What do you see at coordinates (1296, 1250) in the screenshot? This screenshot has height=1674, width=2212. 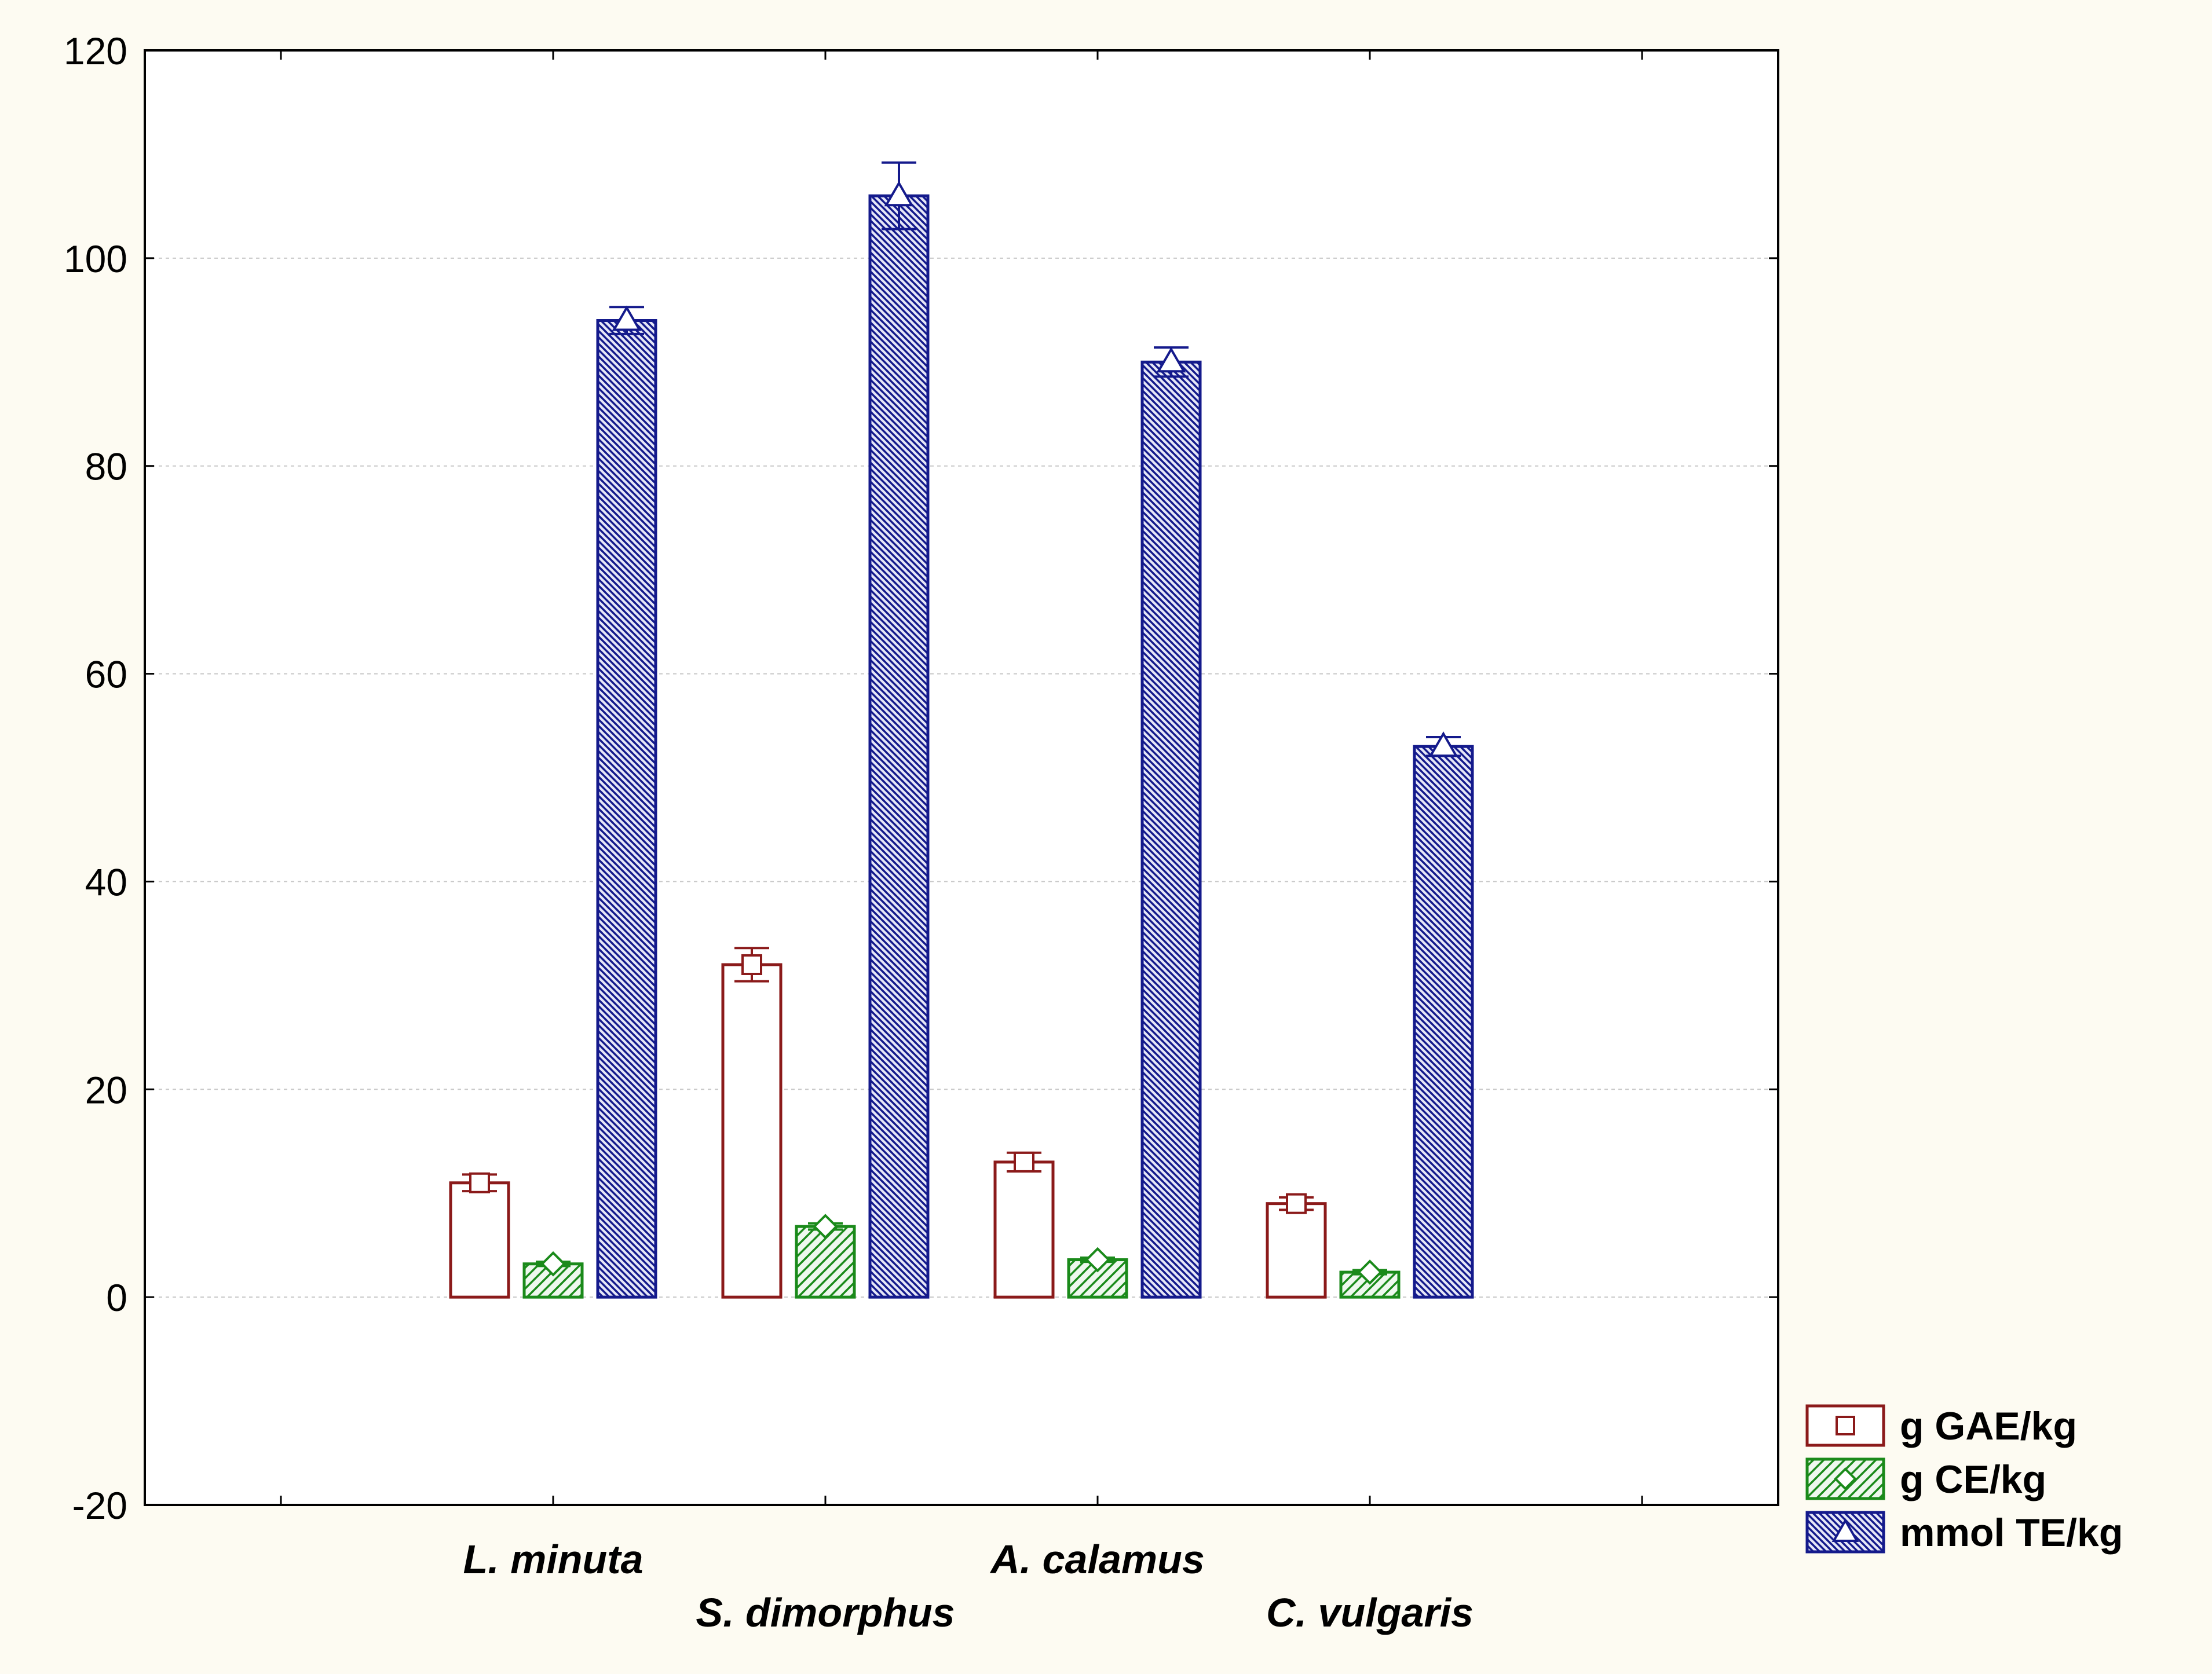 I see `bar-g-gae-kg-c-vulgaris` at bounding box center [1296, 1250].